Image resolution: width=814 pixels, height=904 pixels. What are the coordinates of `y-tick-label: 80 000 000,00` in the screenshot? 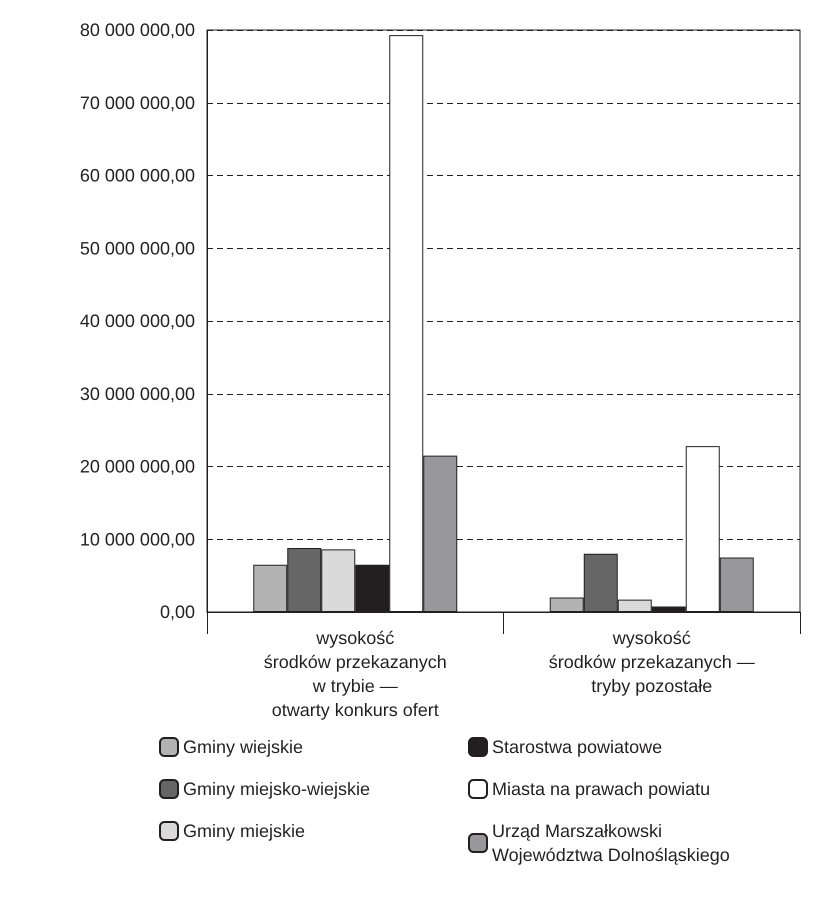 It's located at (137, 30).